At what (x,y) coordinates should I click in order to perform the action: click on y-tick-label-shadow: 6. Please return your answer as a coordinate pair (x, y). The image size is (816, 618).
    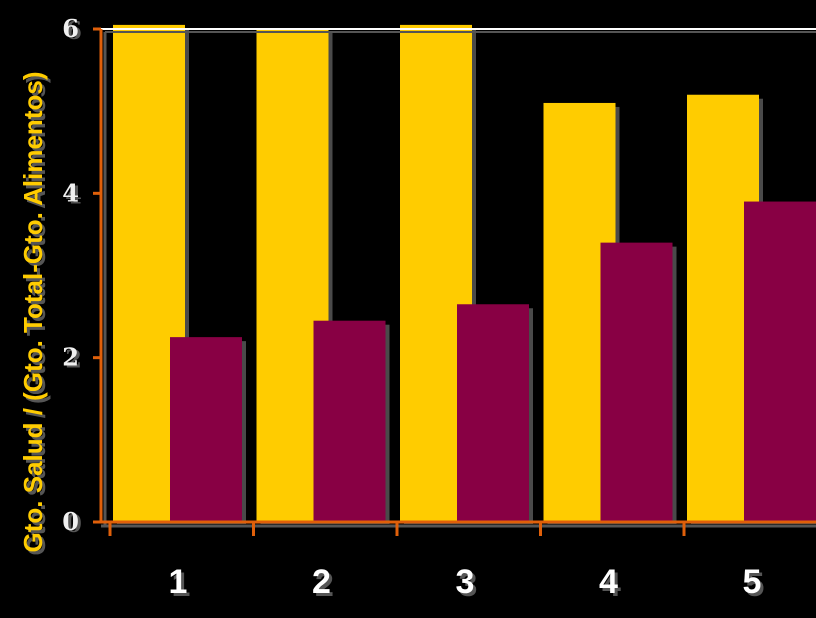
    Looking at the image, I should click on (73, 30).